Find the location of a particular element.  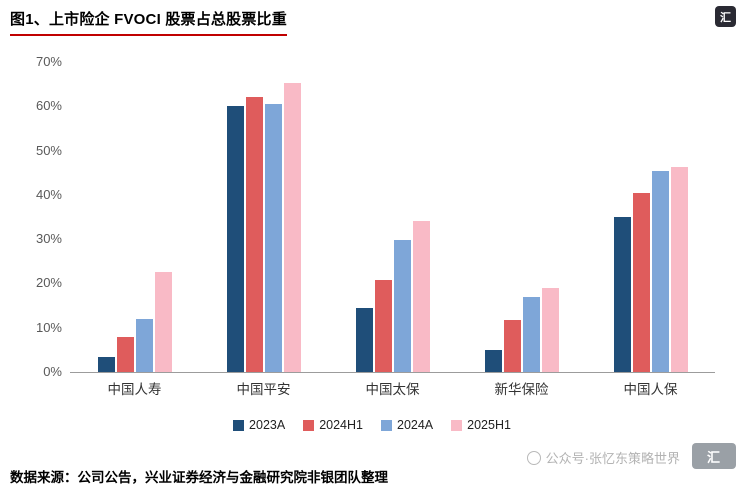

x-axis-label: 中国太保 is located at coordinates (392, 389).